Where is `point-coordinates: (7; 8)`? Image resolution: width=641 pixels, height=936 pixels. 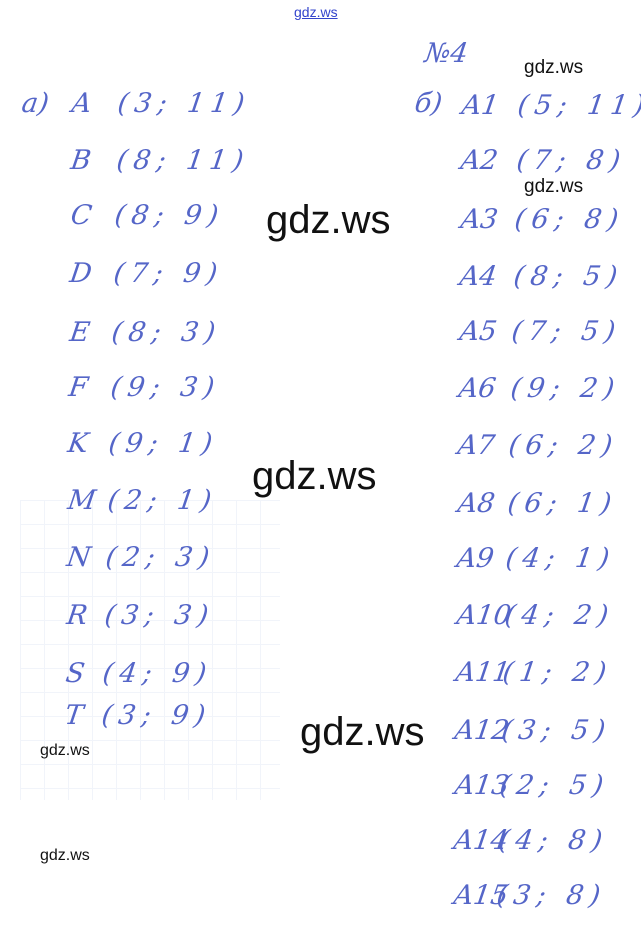 point-coordinates: (7; 8) is located at coordinates (571, 160).